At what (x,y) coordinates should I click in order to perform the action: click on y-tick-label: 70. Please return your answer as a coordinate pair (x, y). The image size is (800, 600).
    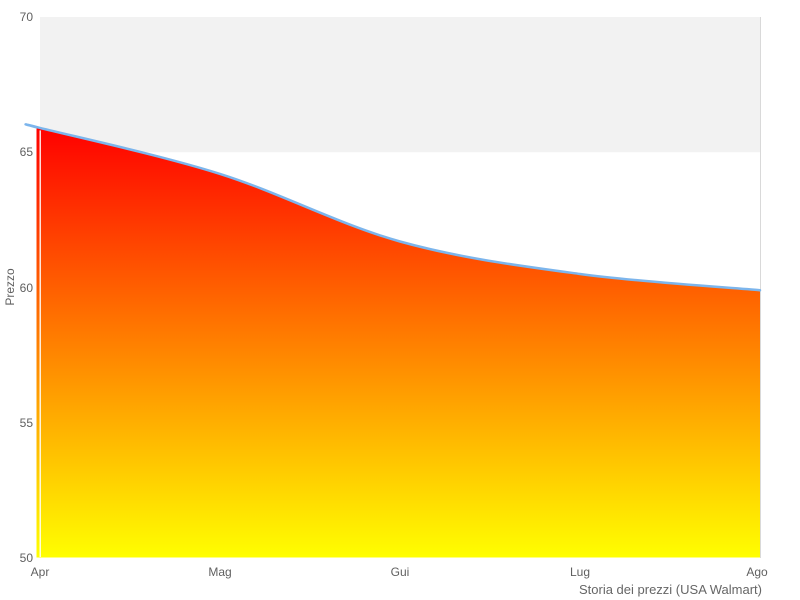
    Looking at the image, I should click on (26, 17).